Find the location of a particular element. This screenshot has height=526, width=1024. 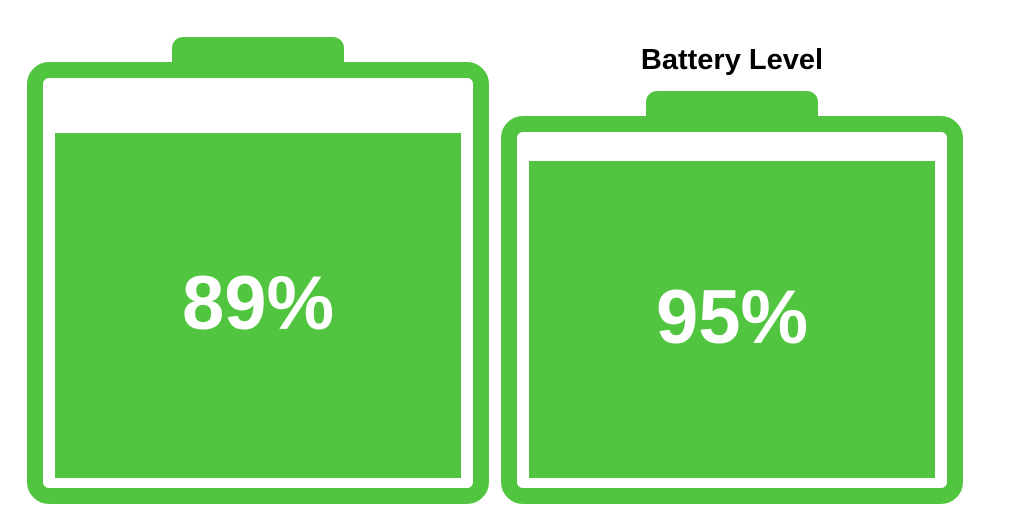

battery-percentage: 89% is located at coordinates (258, 304).